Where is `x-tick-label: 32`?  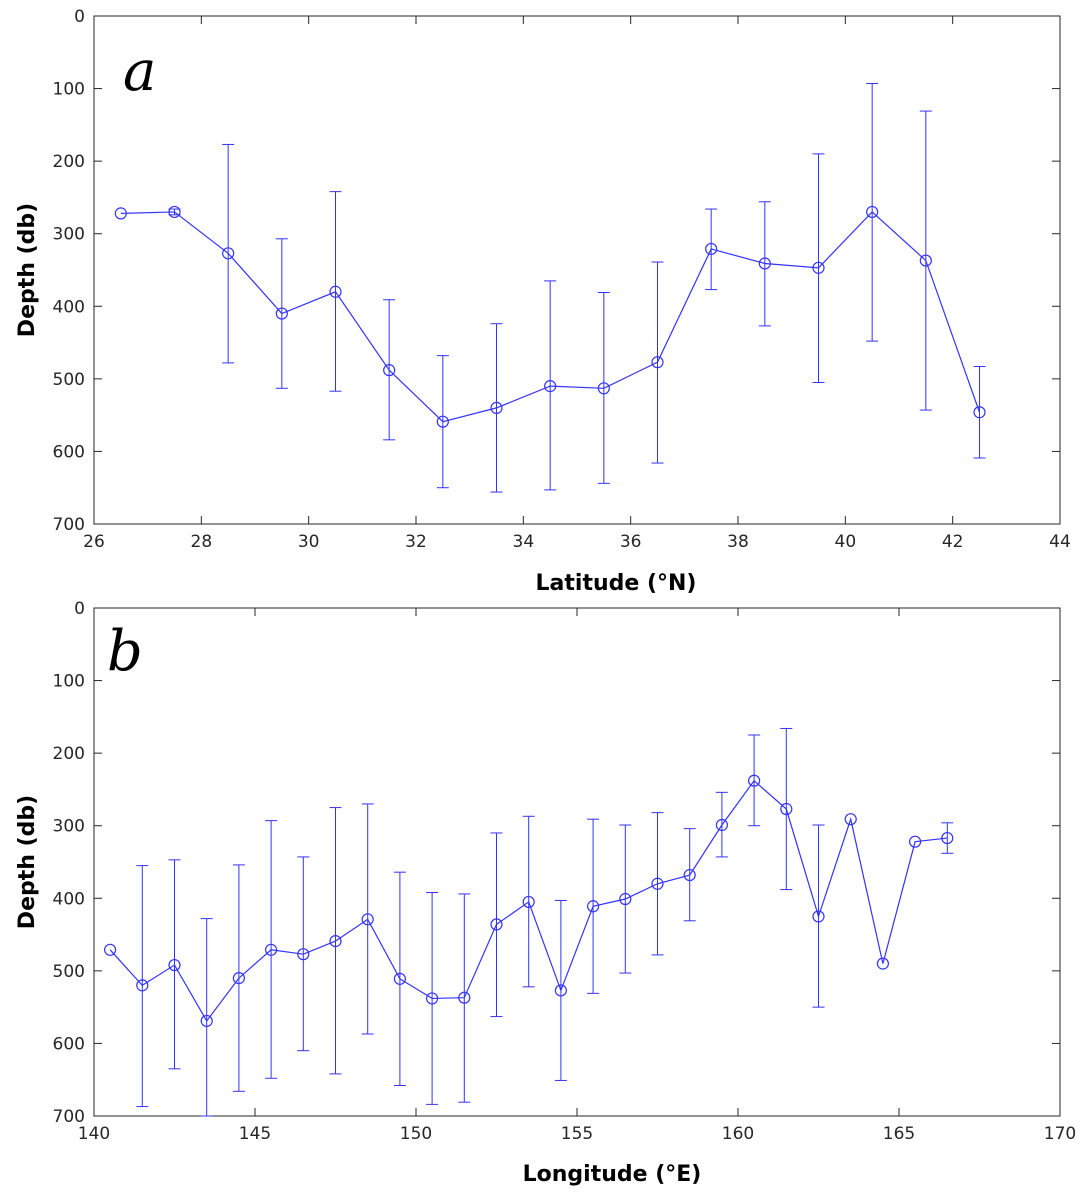 x-tick-label: 32 is located at coordinates (416, 542).